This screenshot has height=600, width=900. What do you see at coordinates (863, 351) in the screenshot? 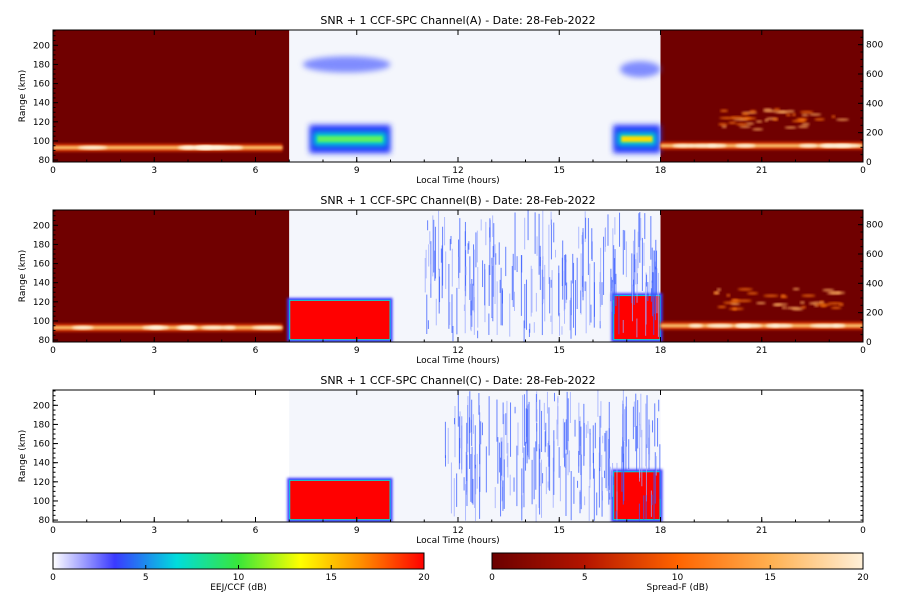
I see `x-tick-label: 0` at bounding box center [863, 351].